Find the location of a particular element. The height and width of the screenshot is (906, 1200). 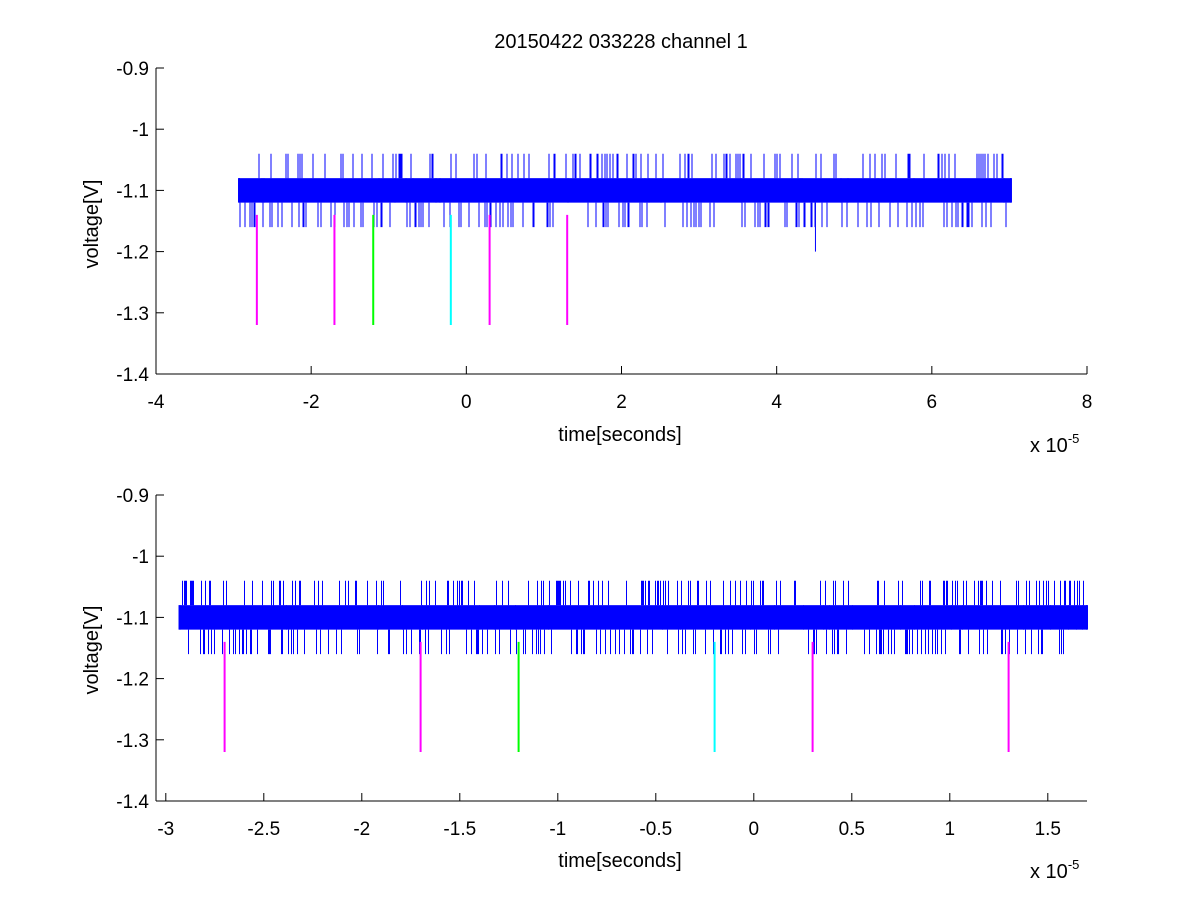

x-tick-label: 4 is located at coordinates (776, 402).